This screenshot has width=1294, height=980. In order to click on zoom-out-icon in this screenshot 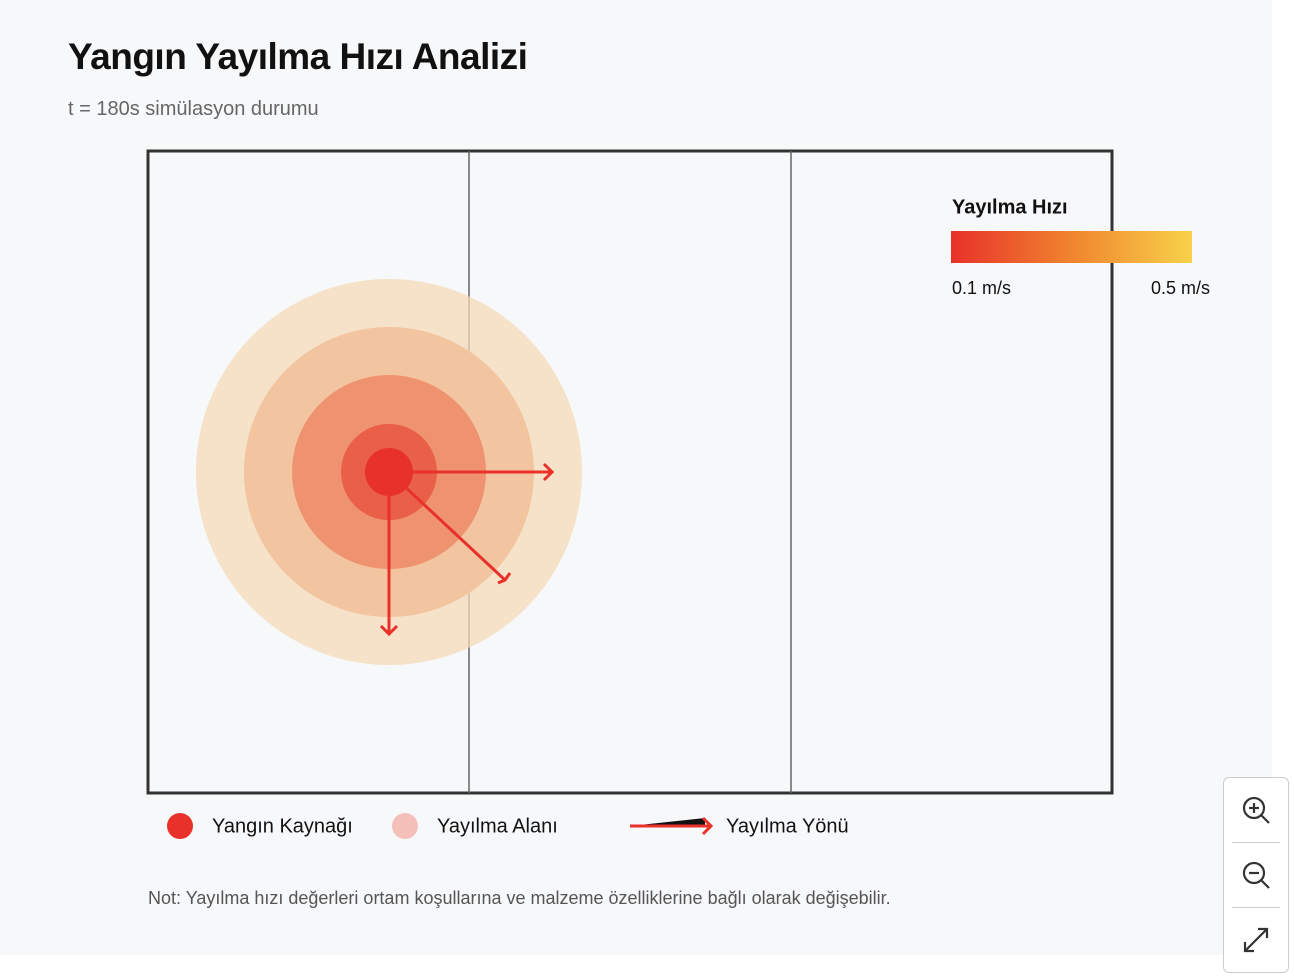, I will do `click(1256, 875)`.